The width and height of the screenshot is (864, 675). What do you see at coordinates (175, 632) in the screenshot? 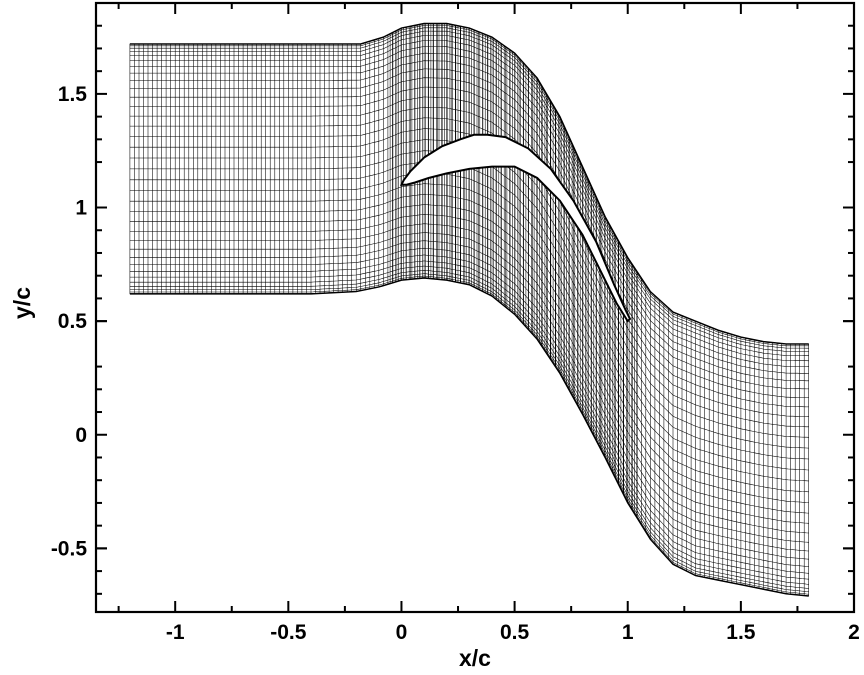
I see `x-tick-label: -1` at bounding box center [175, 632].